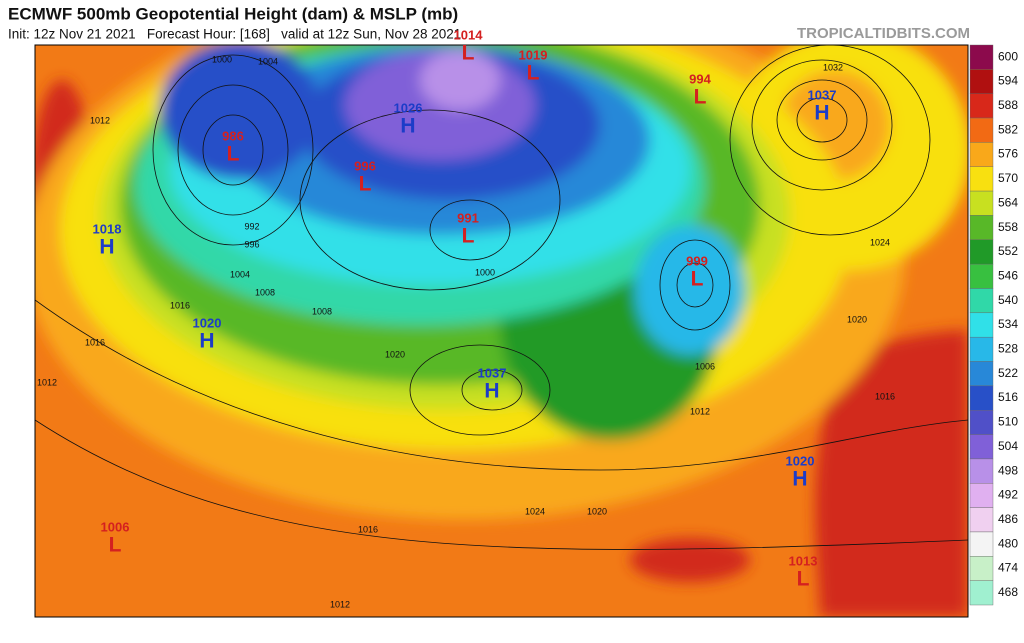 The image size is (1024, 643). What do you see at coordinates (1008, 178) in the screenshot?
I see `colorbar-label: 570` at bounding box center [1008, 178].